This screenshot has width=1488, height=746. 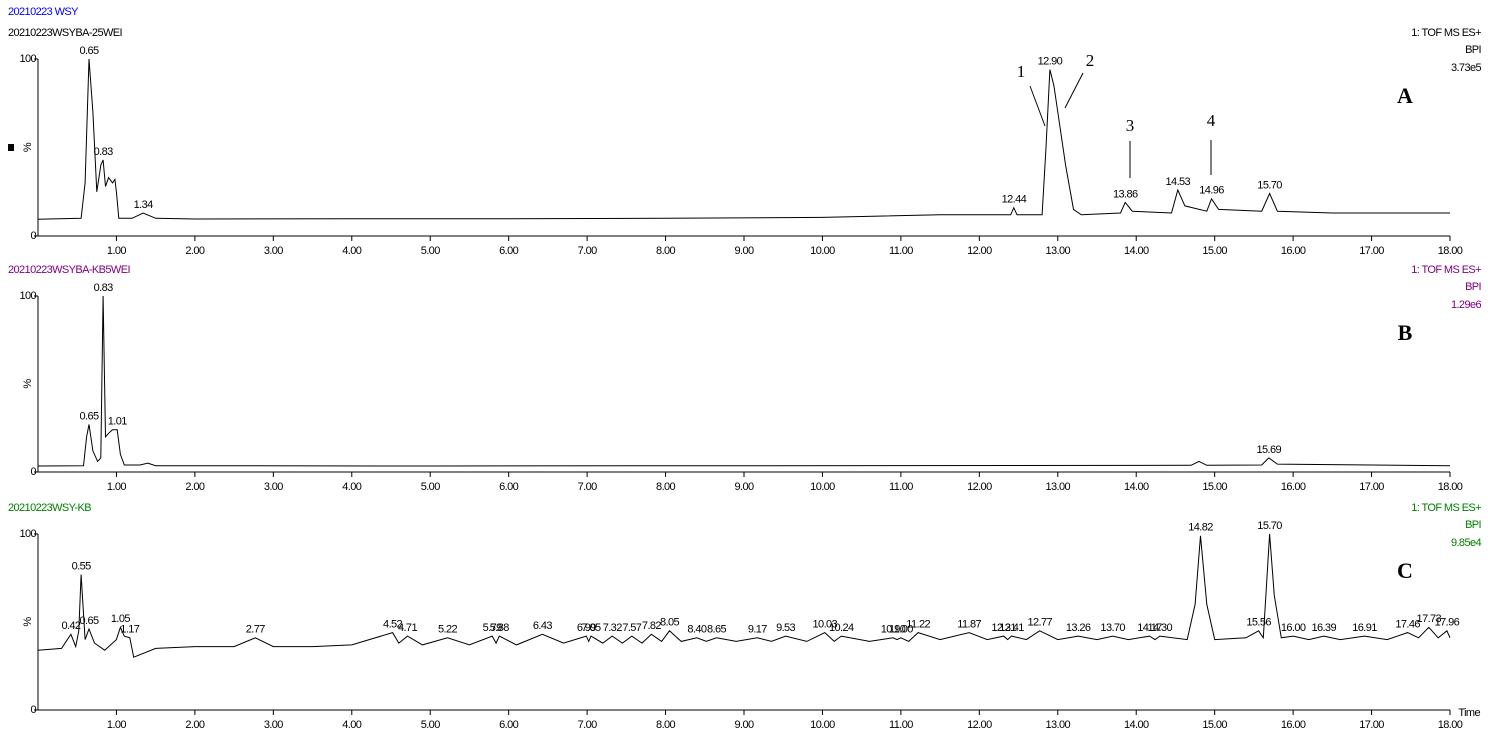 What do you see at coordinates (969, 624) in the screenshot?
I see `peak-label: 11.87` at bounding box center [969, 624].